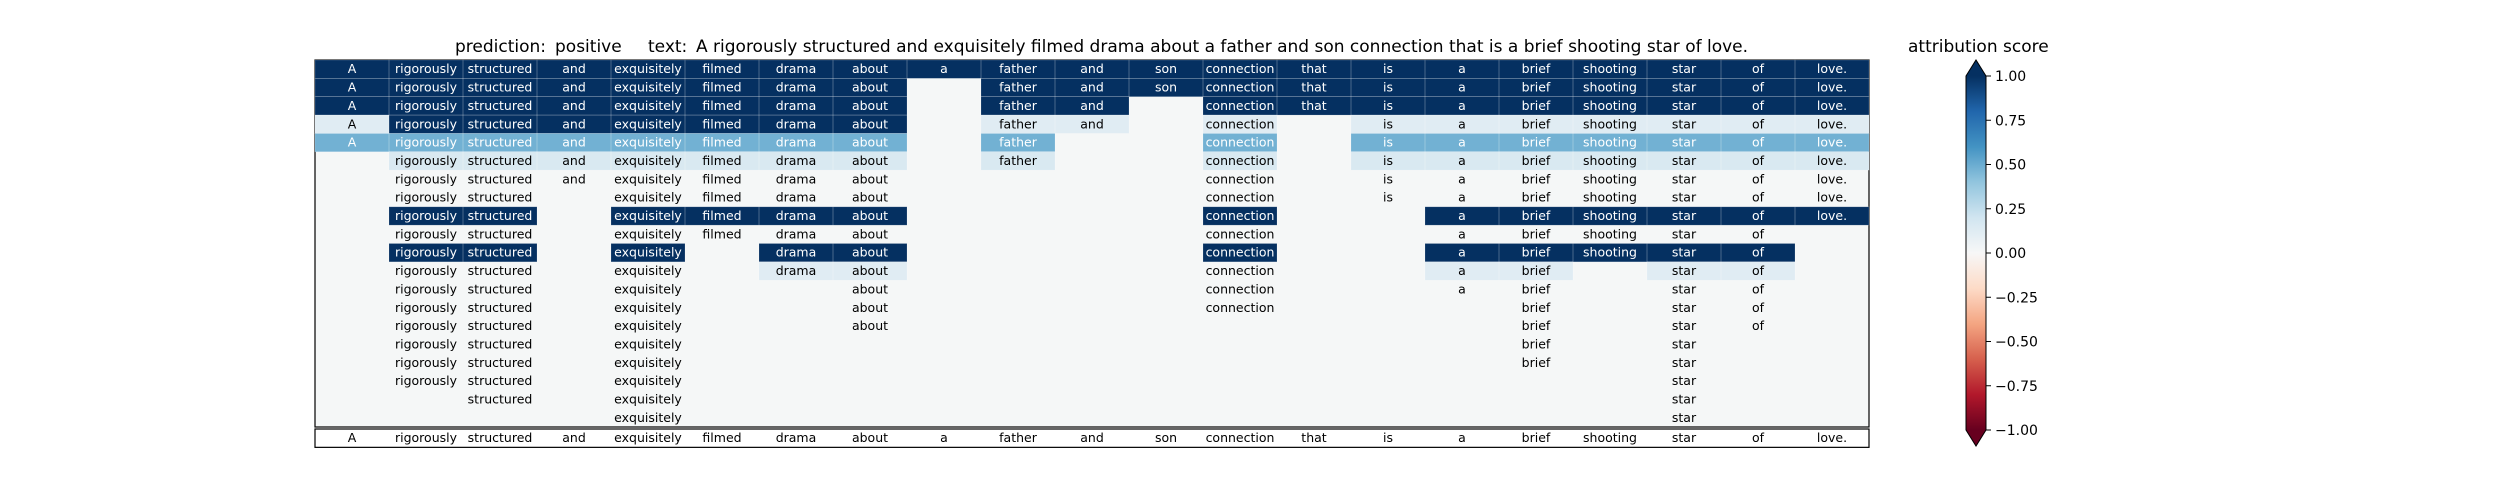 The height and width of the screenshot is (500, 2500). Describe the element at coordinates (1976, 68) in the screenshot. I see `colorbar-extend-max` at that location.